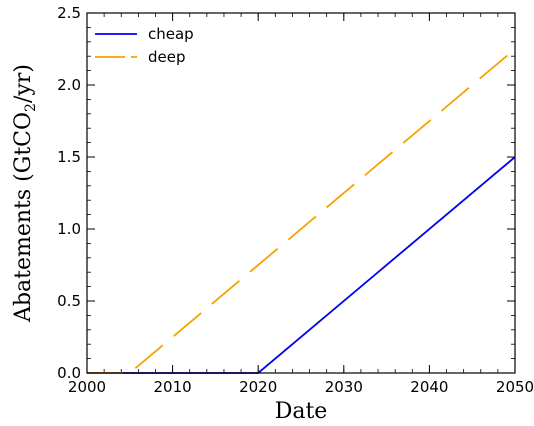  I want to click on y-axis-label: Abatements (GtCO2/yr), so click(25, 193).